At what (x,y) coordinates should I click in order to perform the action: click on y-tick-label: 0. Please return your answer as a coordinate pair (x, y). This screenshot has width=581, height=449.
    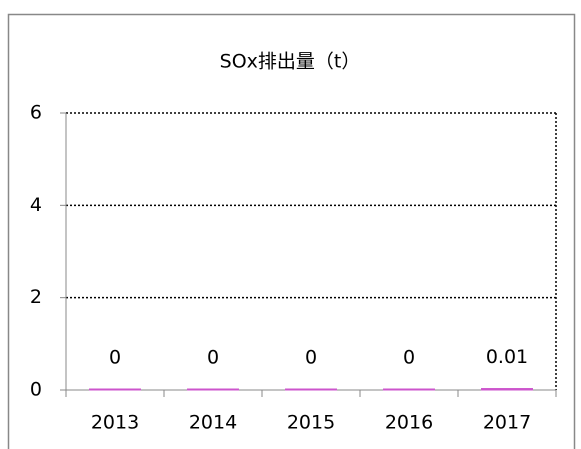
    Looking at the image, I should click on (36, 390).